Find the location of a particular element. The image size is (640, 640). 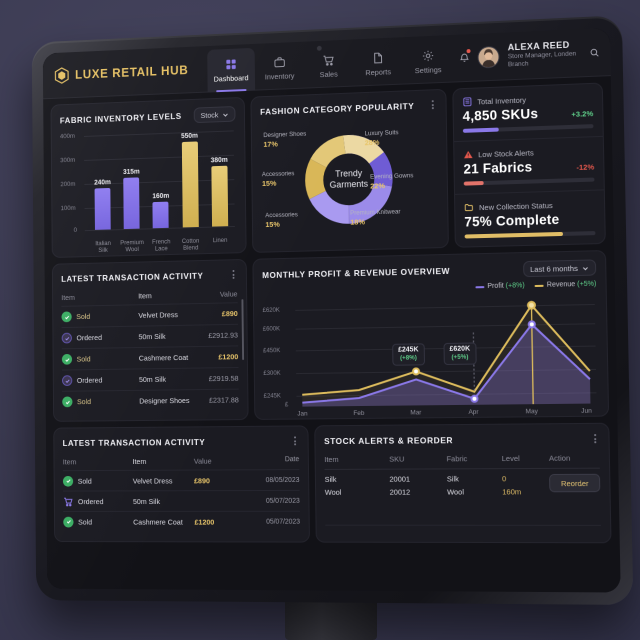

bar-column: 160m is located at coordinates (160, 181).